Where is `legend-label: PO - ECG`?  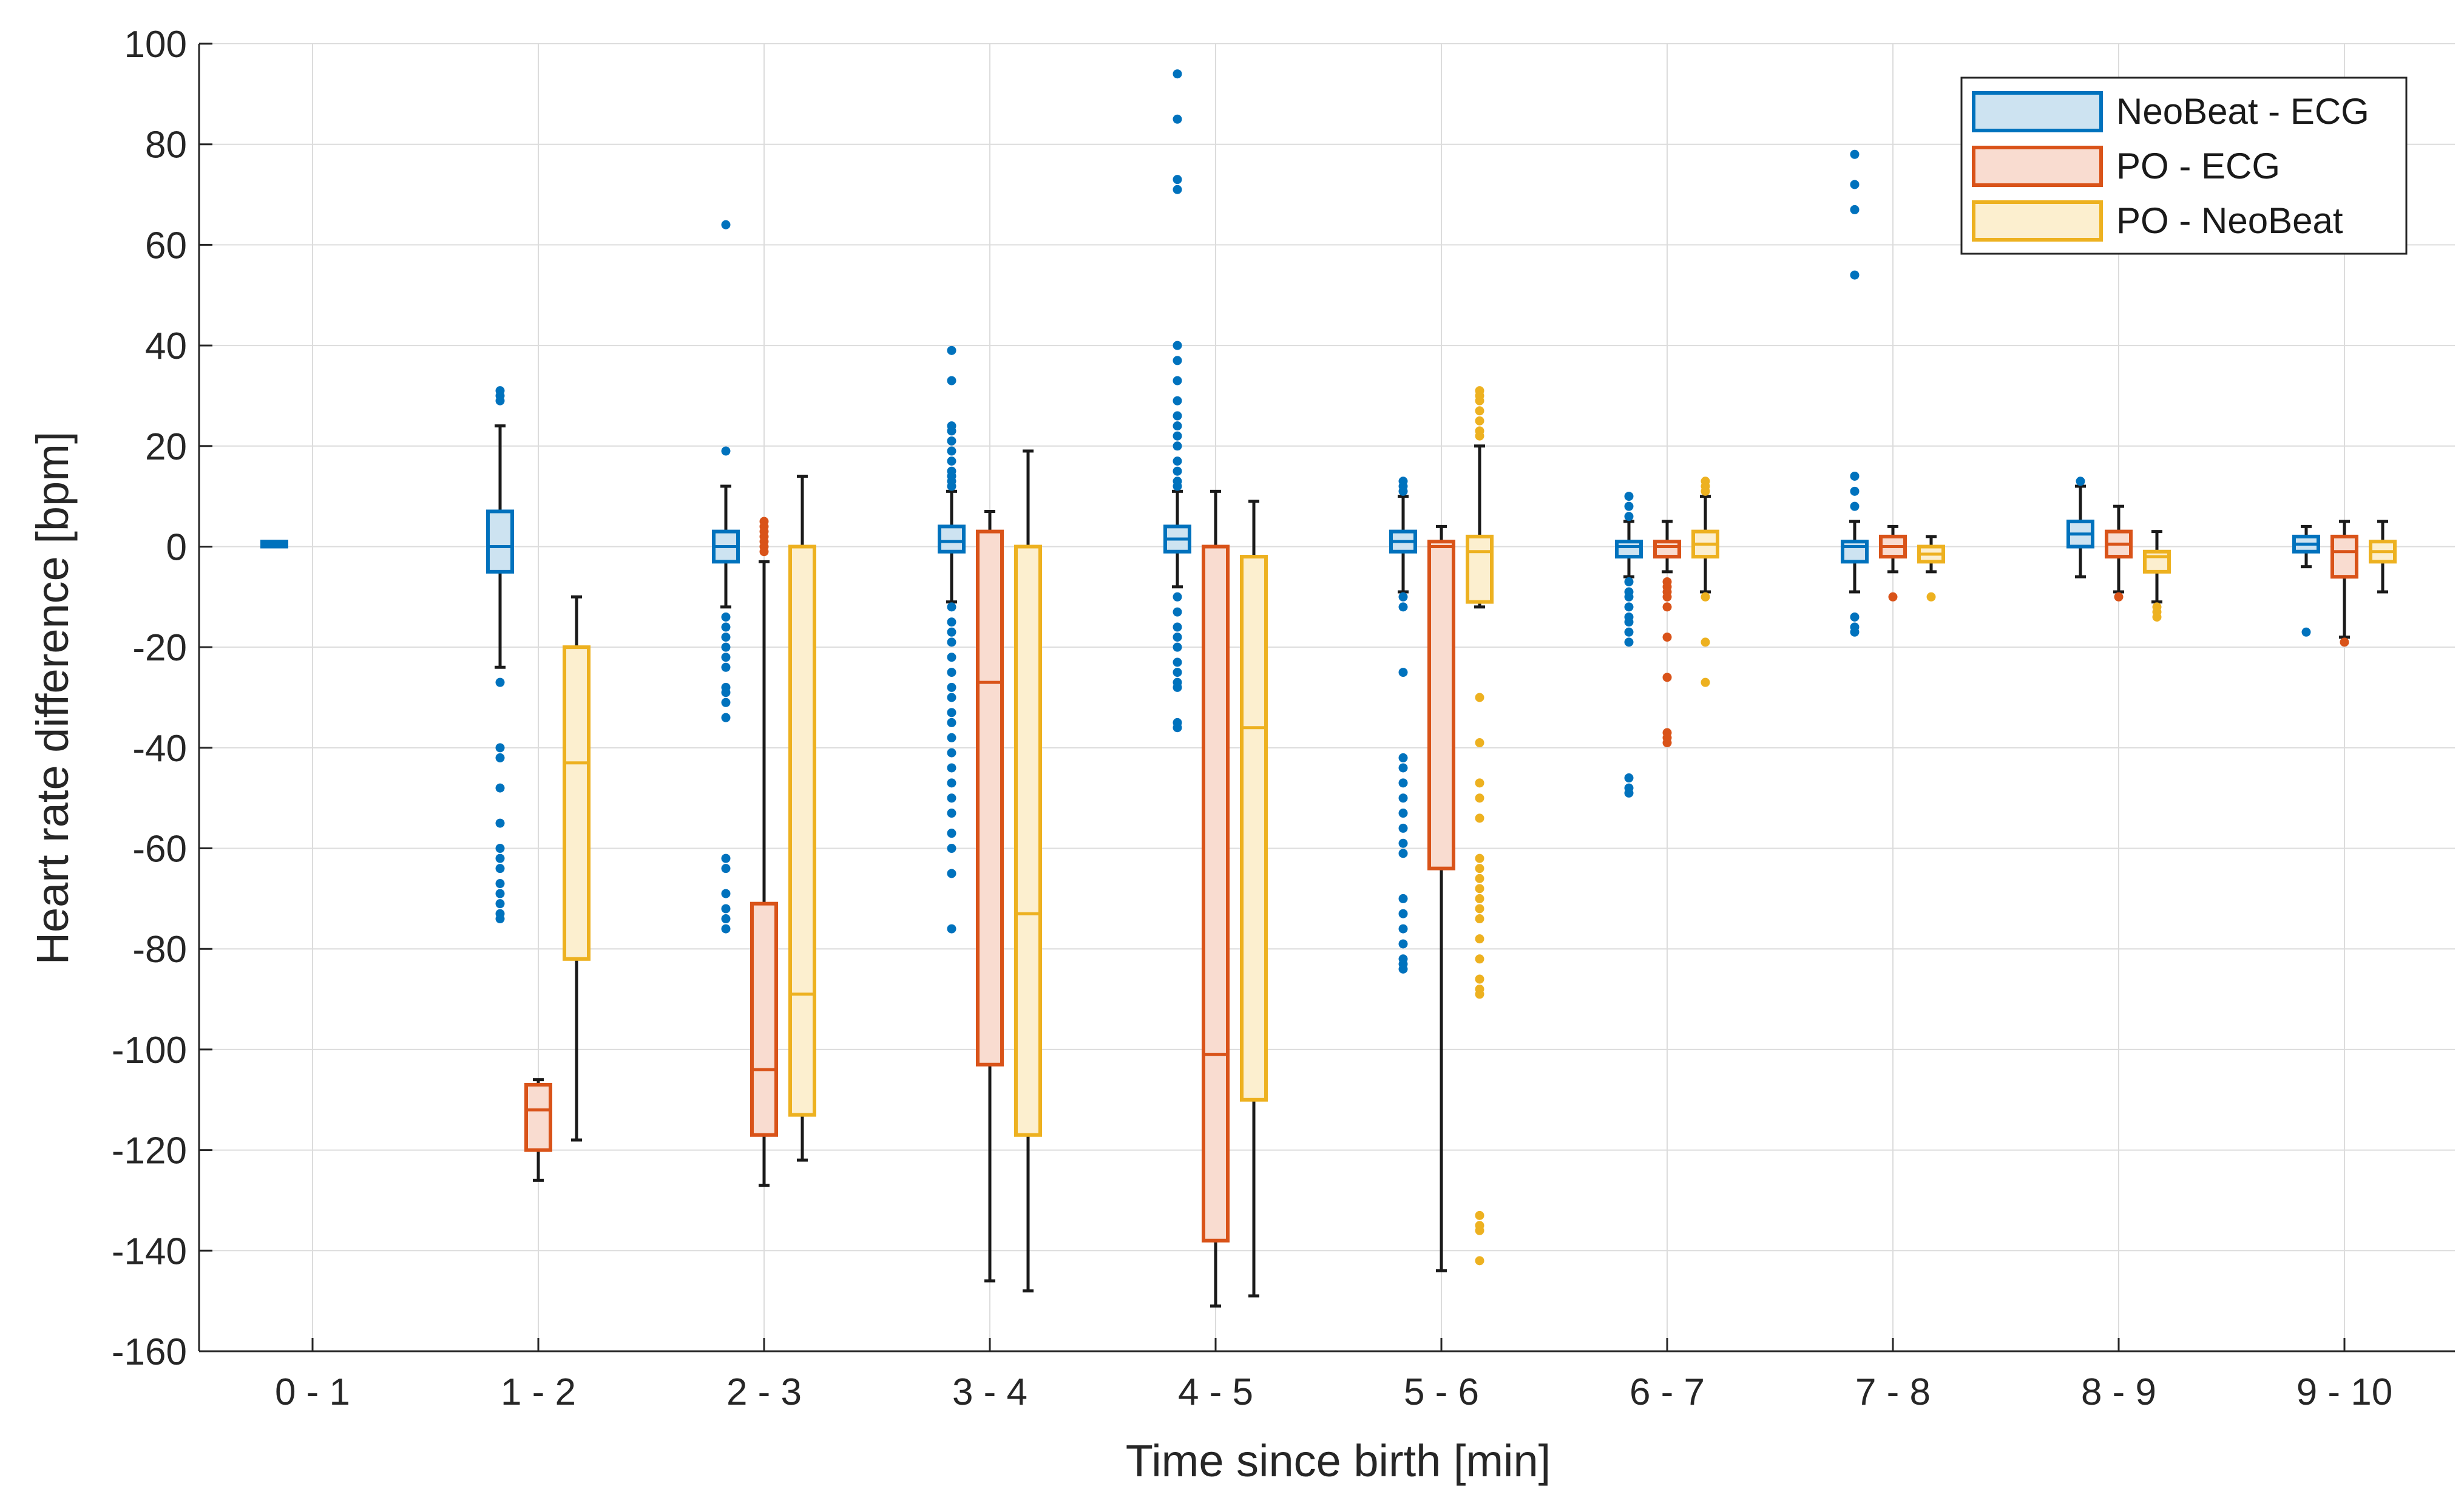
legend-label: PO - ECG is located at coordinates (2198, 166).